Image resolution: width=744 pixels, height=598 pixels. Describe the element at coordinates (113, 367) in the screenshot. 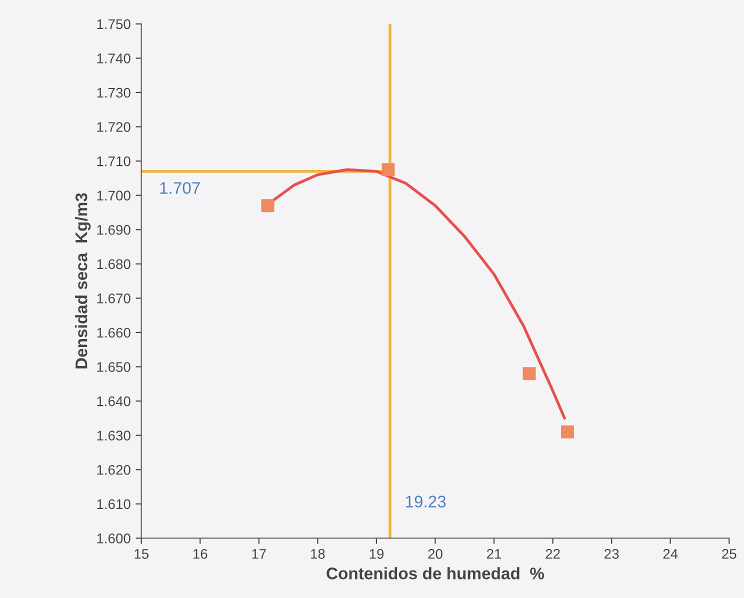

I see `y-tick-label: 1.650` at that location.